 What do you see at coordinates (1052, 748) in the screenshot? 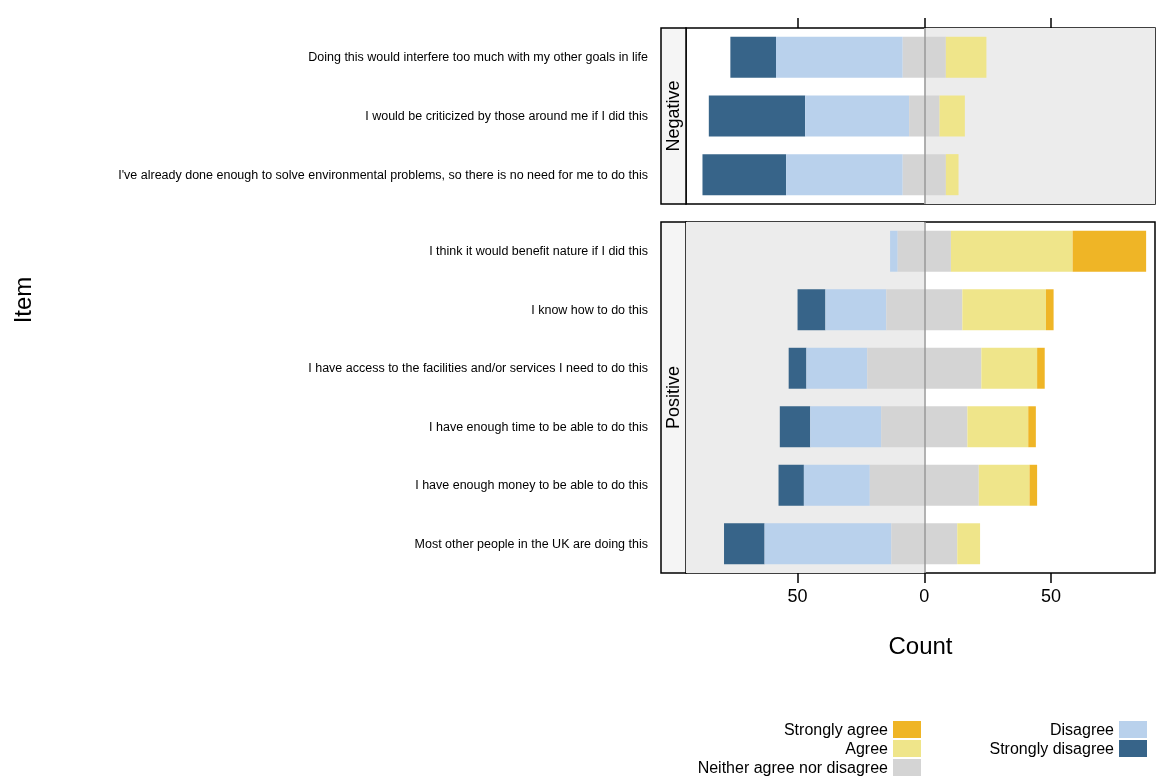
I see `legend-label: Strongly disagree` at bounding box center [1052, 748].